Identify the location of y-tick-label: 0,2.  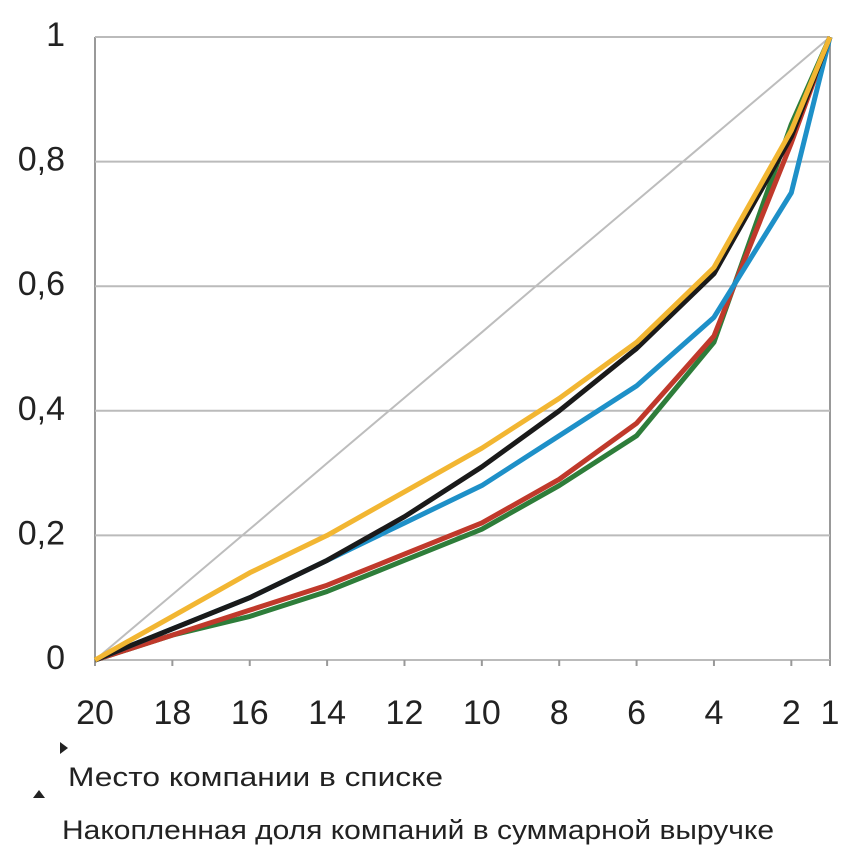
(41, 533).